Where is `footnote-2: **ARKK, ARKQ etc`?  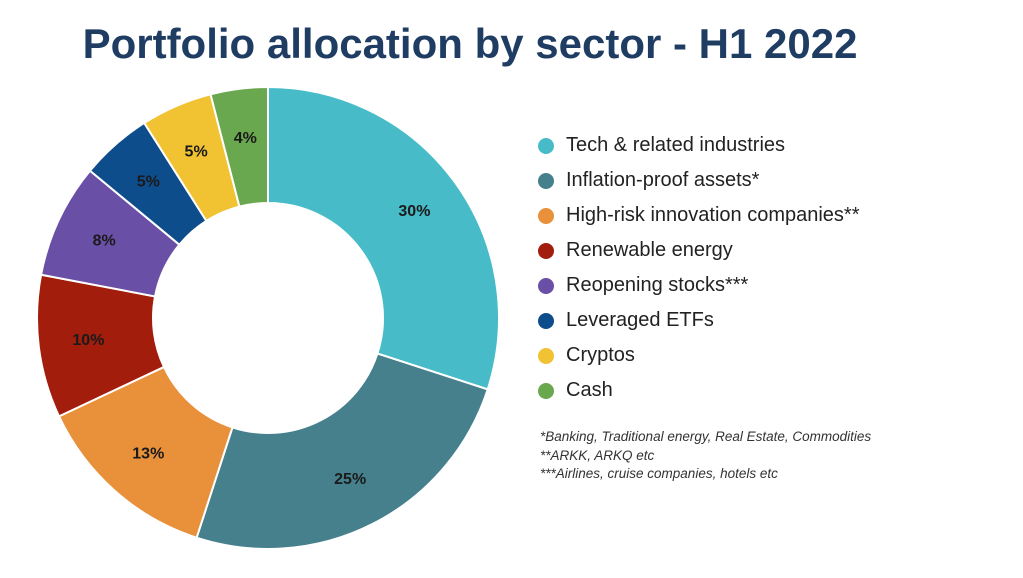 footnote-2: **ARKK, ARKQ etc is located at coordinates (597, 455).